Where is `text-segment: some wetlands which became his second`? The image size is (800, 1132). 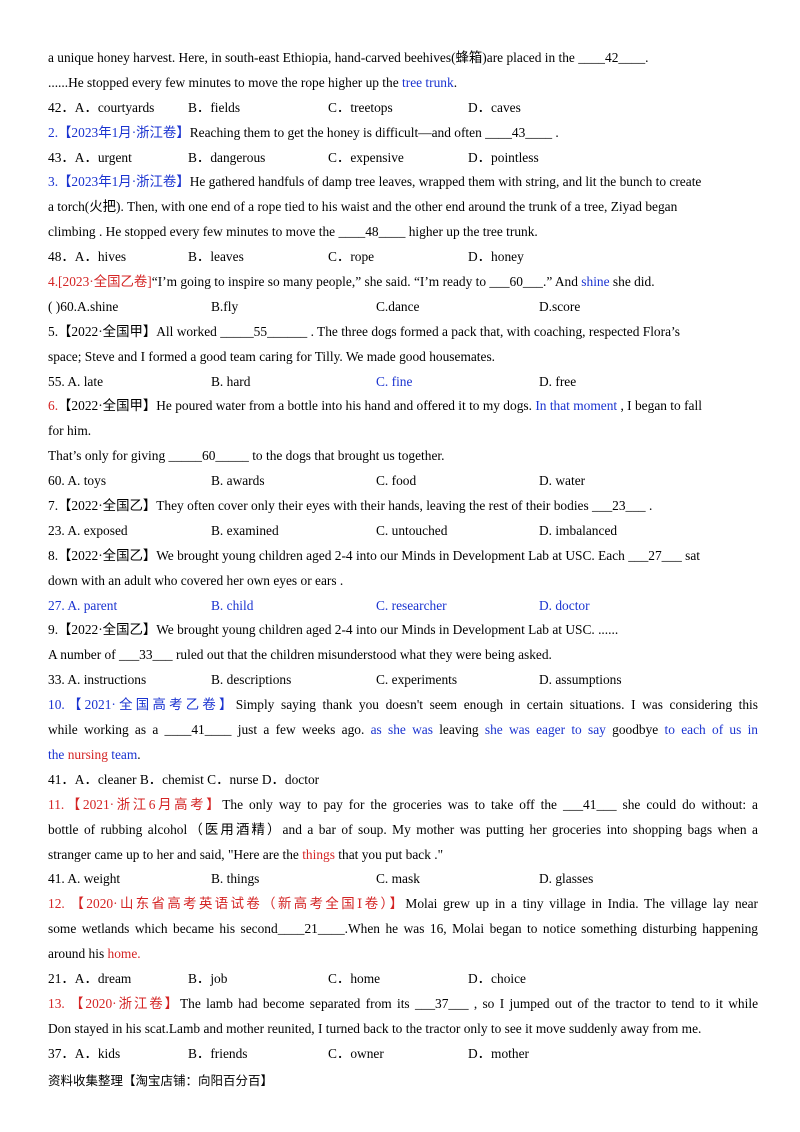
text-segment: some wetlands which became his second is located at coordinates (163, 929).